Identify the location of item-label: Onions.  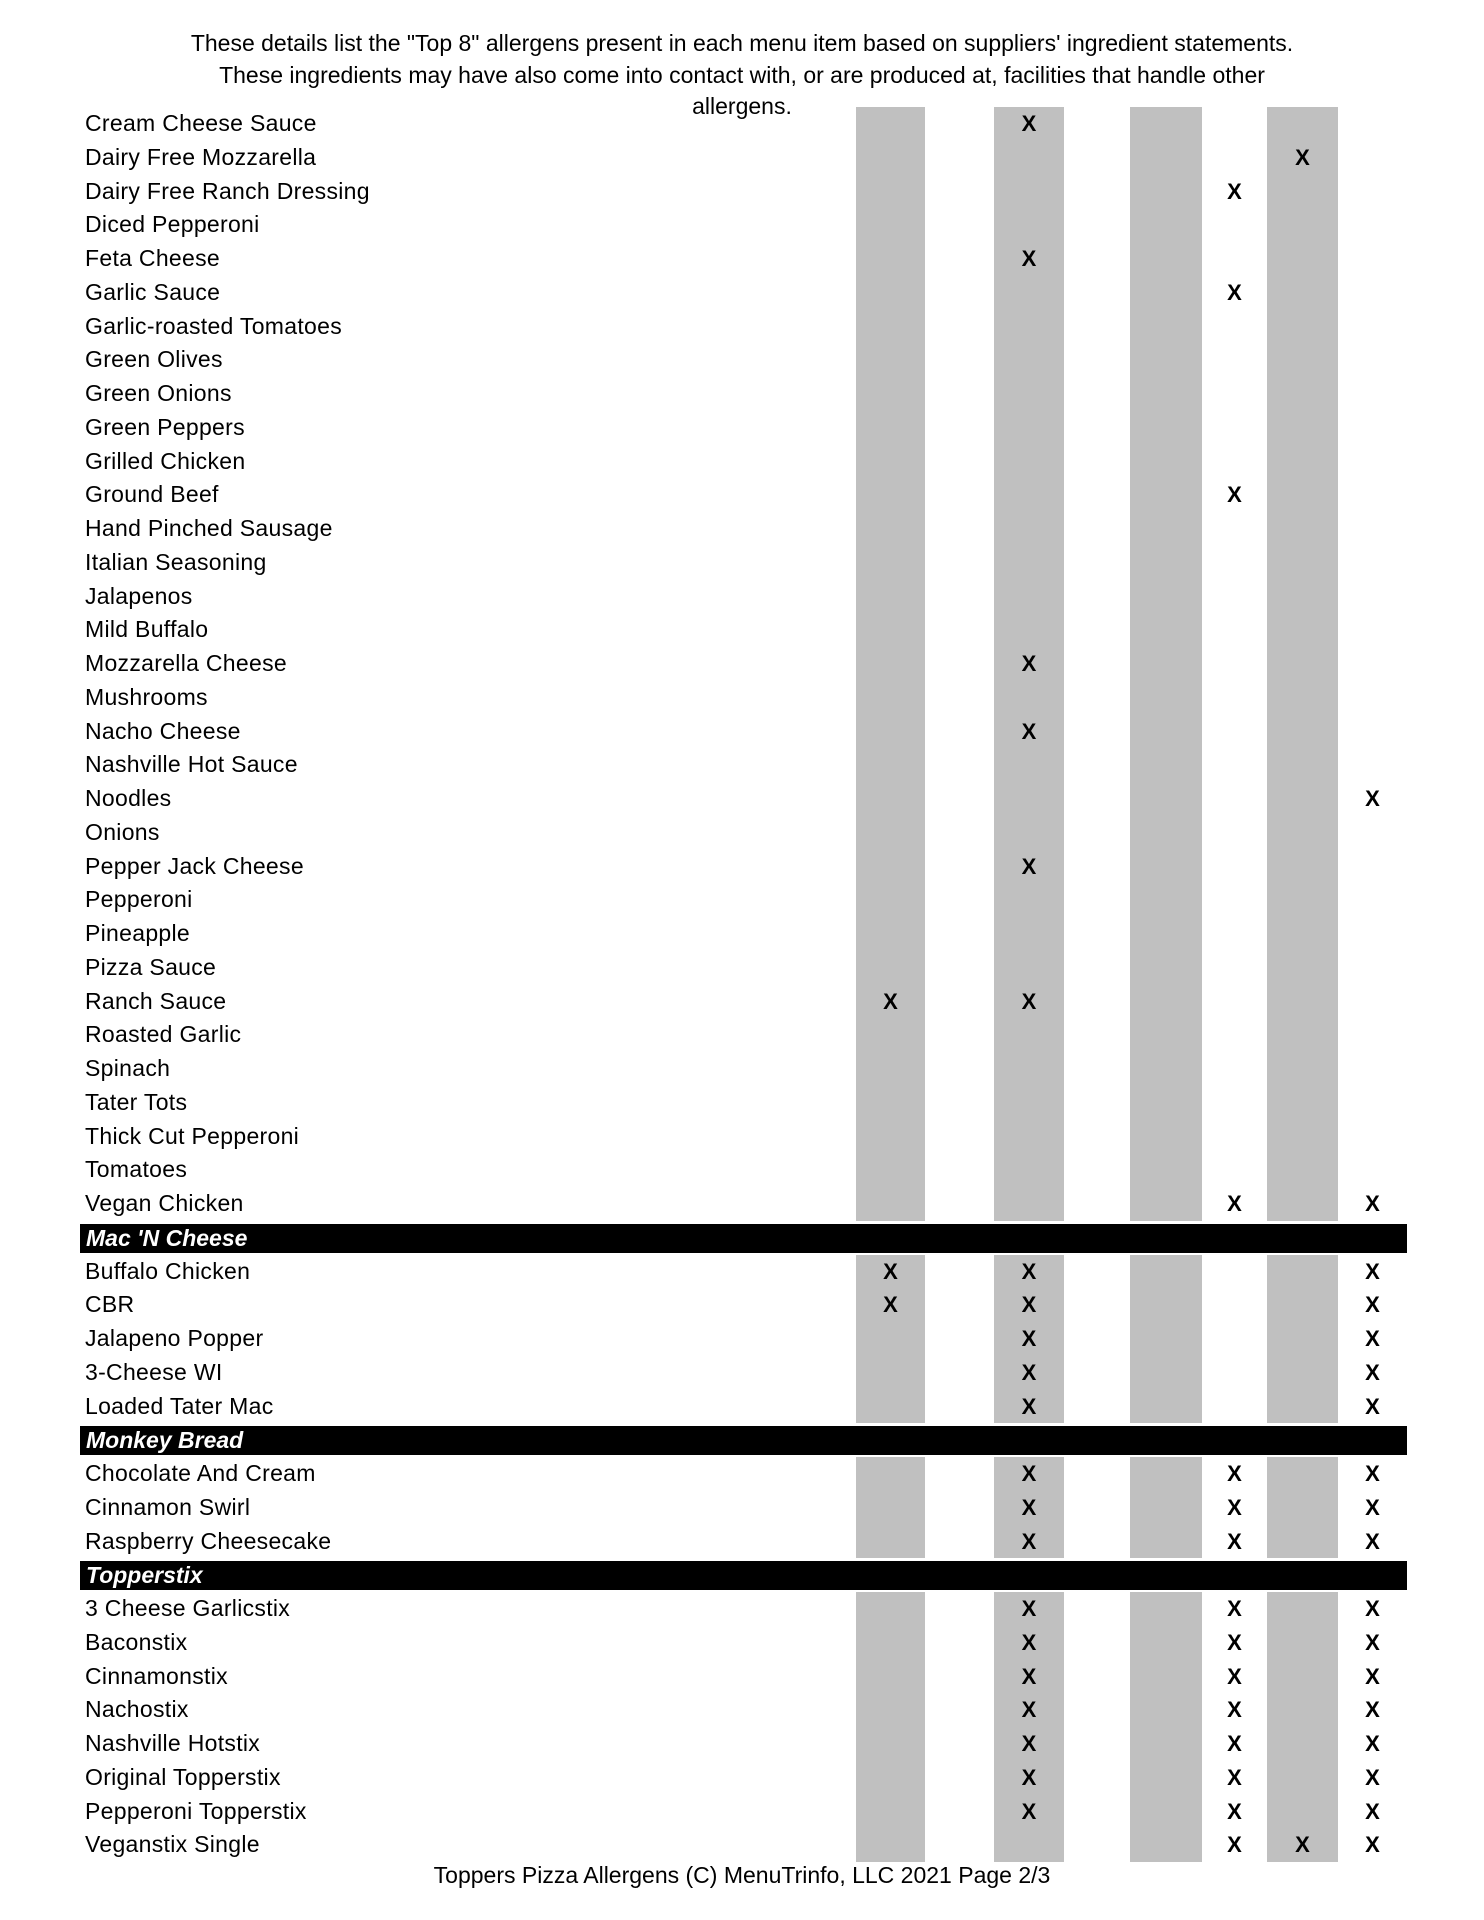
(122, 831).